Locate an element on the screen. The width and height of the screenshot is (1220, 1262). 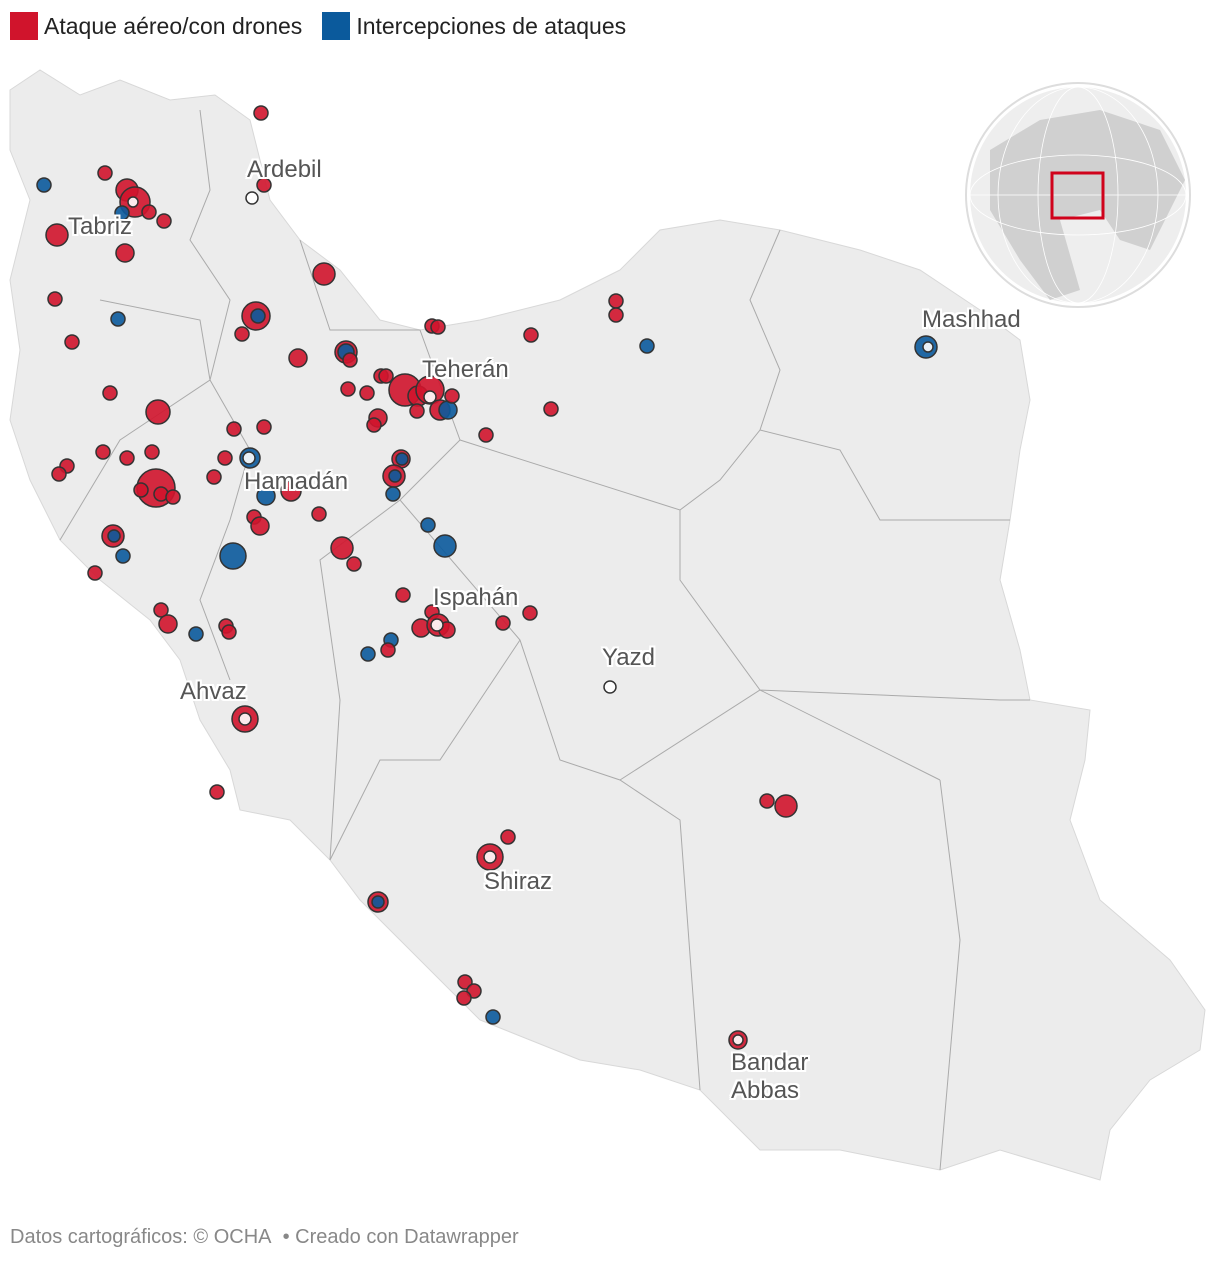
city-label: Hamadán is located at coordinates (296, 481).